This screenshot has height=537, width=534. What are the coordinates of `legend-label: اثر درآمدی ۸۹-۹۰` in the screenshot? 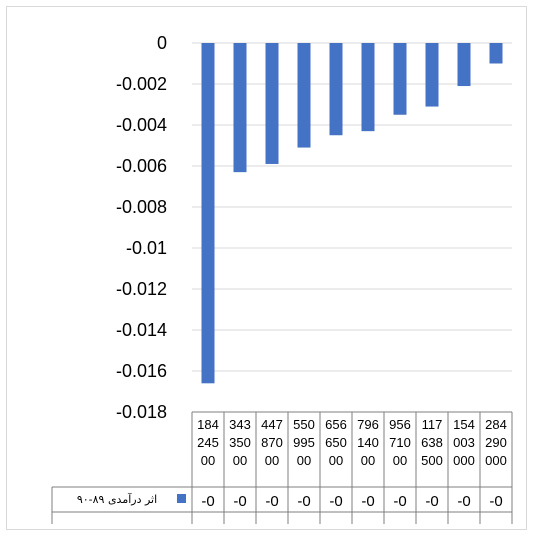 It's located at (117, 499).